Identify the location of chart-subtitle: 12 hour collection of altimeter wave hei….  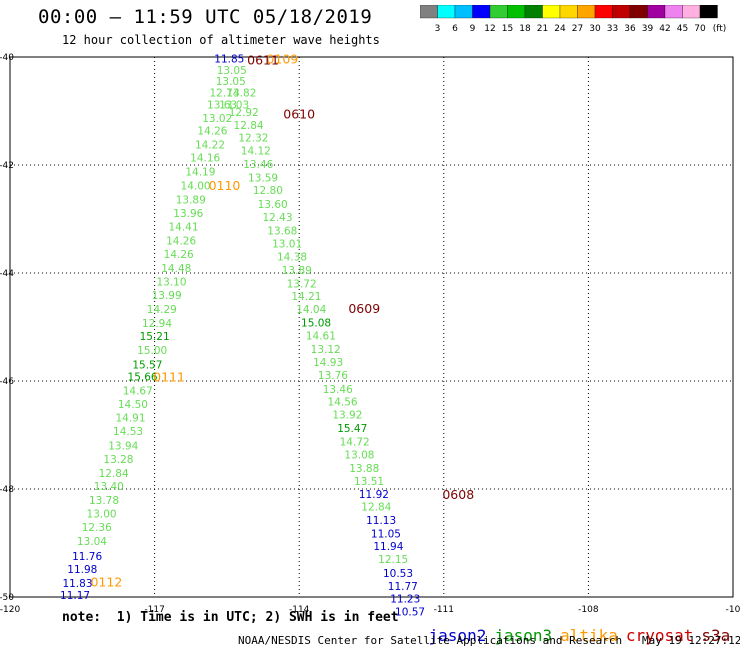
(221, 40).